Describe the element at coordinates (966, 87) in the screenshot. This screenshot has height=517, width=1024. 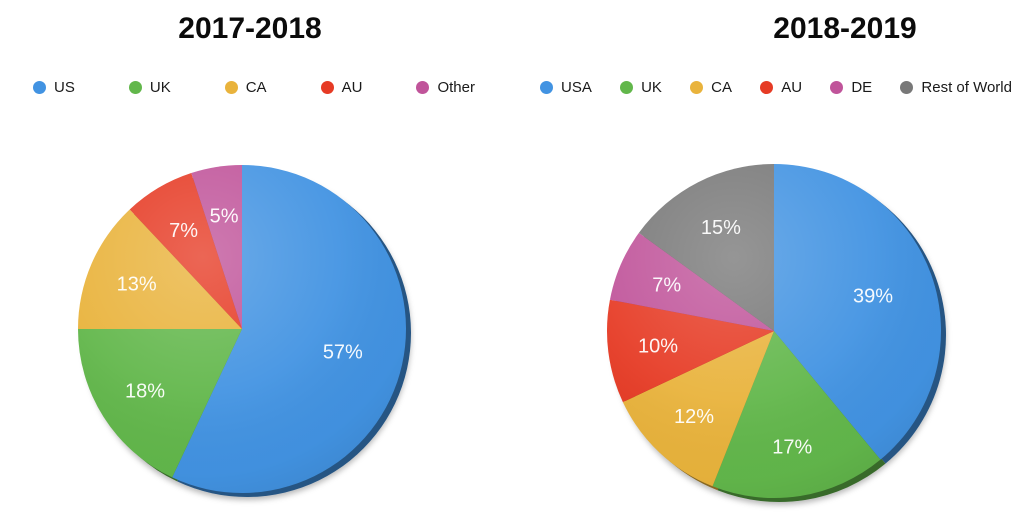
I see `legend-label: Rest of World` at that location.